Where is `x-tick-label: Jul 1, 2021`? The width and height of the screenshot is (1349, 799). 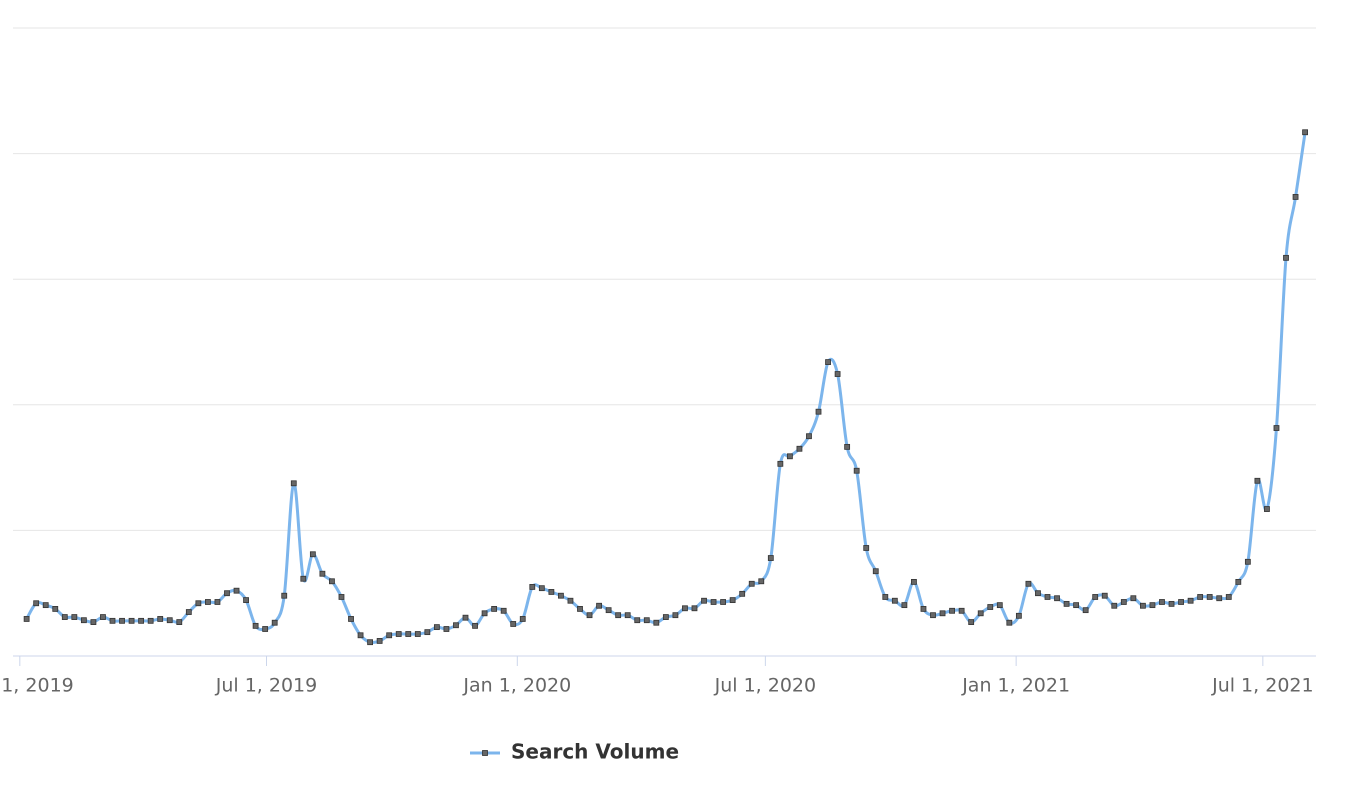 x-tick-label: Jul 1, 2021 is located at coordinates (1262, 686).